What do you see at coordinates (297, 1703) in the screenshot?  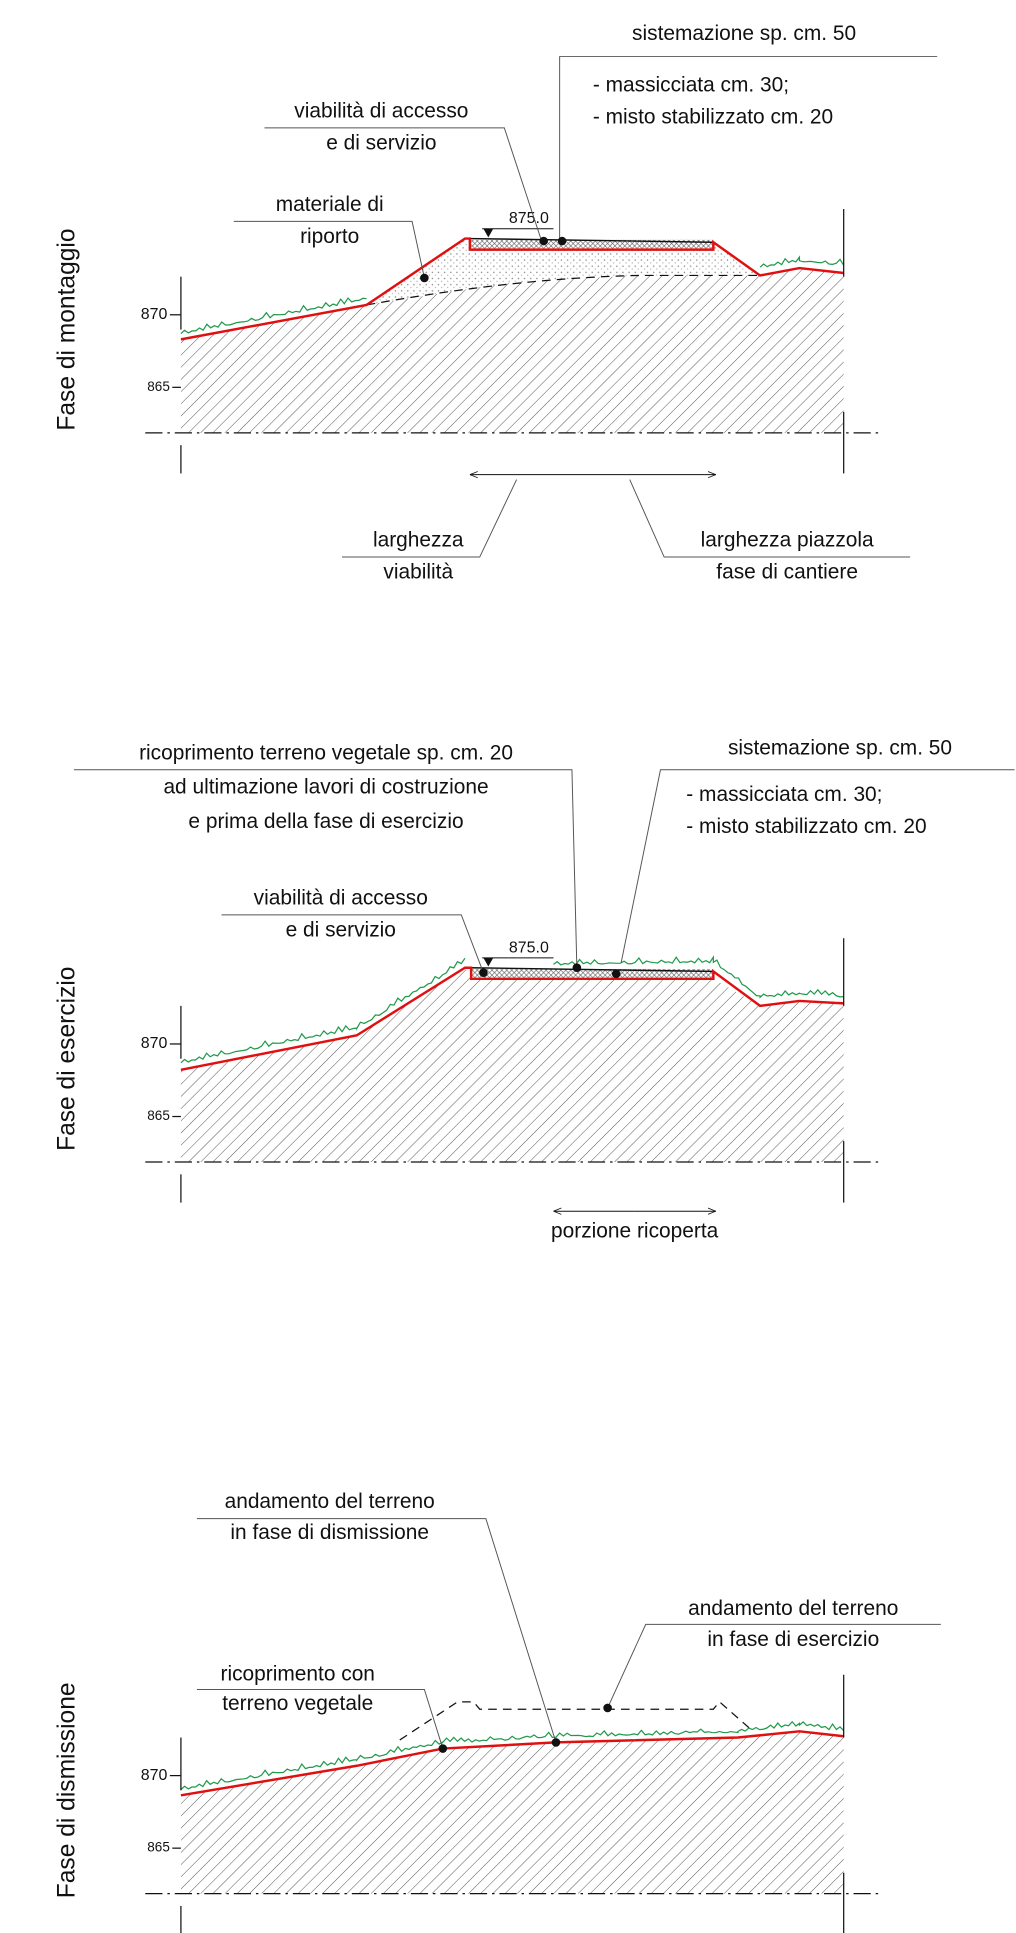 I see `note-text: terreno vegetale` at bounding box center [297, 1703].